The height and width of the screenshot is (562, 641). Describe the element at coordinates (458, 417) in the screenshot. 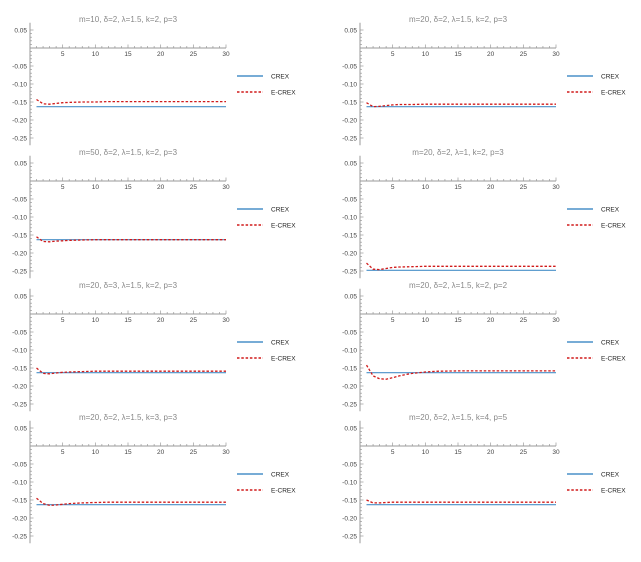

I see `panel-title: m=20, δ=2, λ=1.5, k=4, p=5` at that location.